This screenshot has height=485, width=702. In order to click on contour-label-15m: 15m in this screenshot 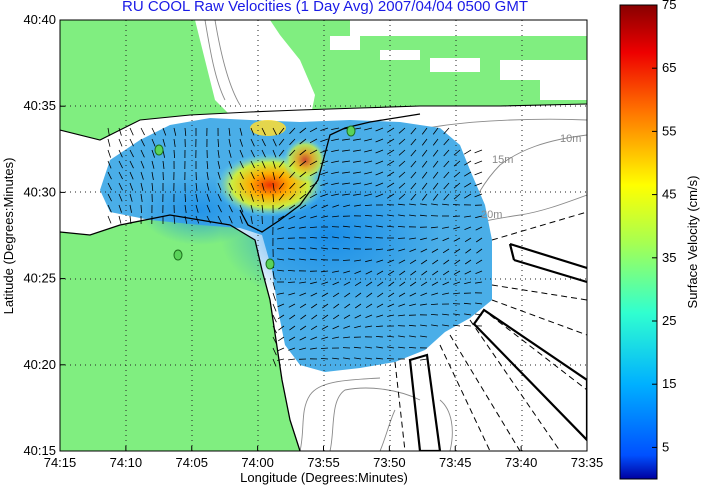, I will do `click(502, 160)`.